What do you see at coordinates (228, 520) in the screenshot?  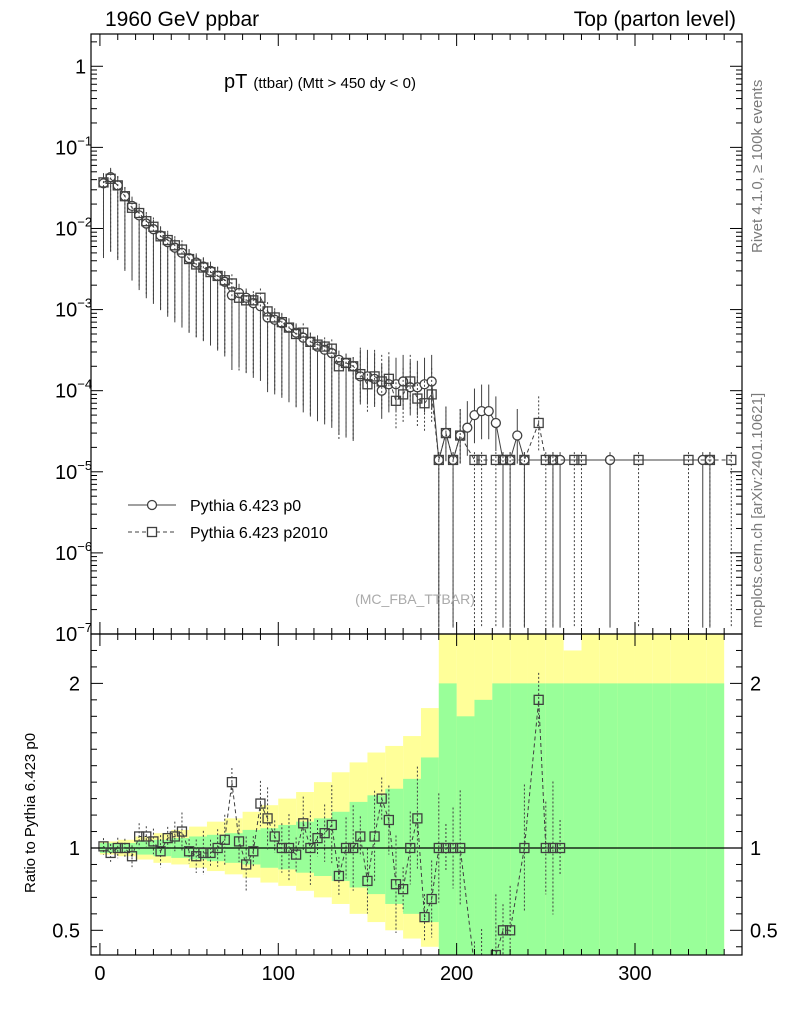 I see `legend: Pythia 6.423 p0 Pythia 6.423 p2010` at bounding box center [228, 520].